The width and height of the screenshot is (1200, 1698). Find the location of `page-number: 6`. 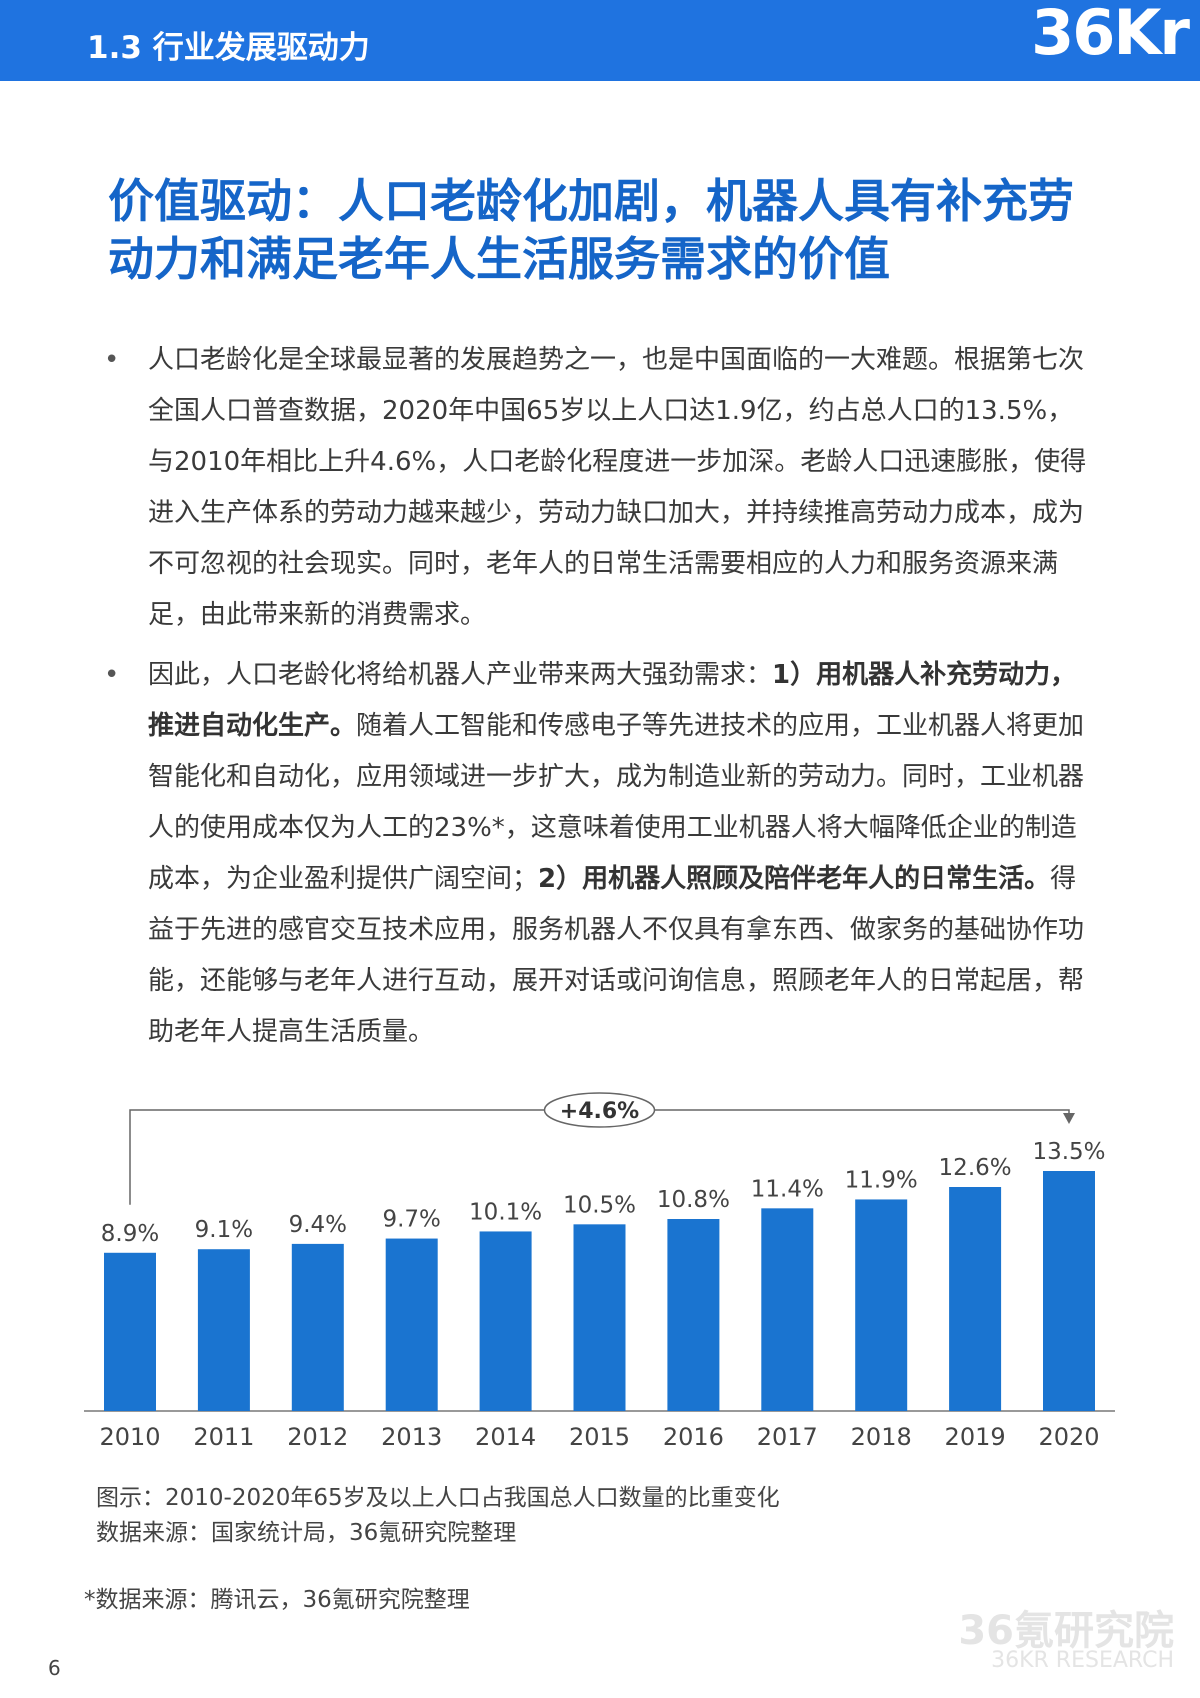

page-number: 6 is located at coordinates (54, 1668).